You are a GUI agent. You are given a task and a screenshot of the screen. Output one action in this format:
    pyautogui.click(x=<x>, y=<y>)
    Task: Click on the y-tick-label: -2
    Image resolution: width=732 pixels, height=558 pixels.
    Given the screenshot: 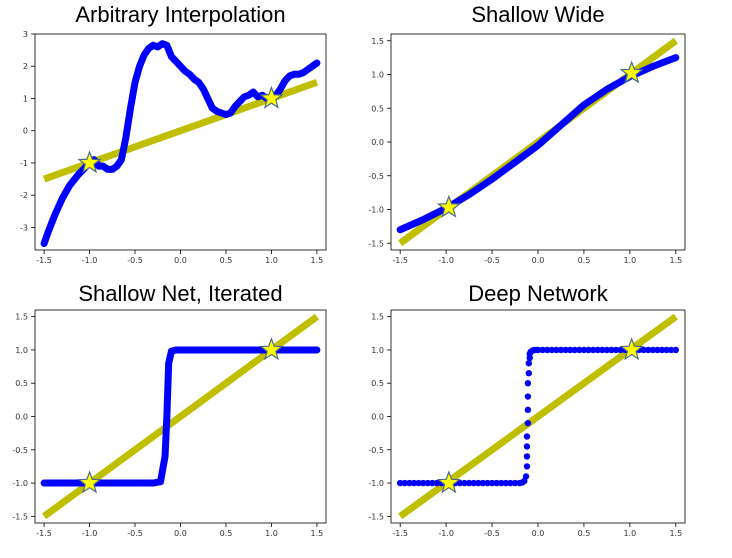 What is the action you would take?
    pyautogui.click(x=24, y=195)
    